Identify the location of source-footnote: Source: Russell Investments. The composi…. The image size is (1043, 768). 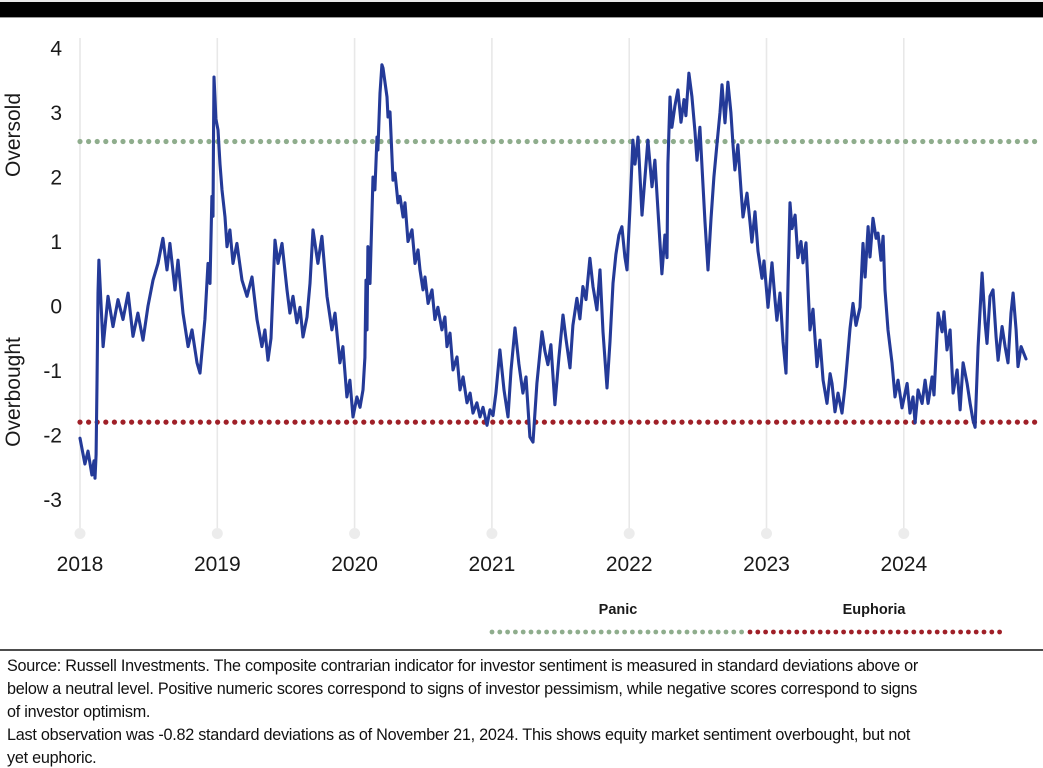
(523, 711).